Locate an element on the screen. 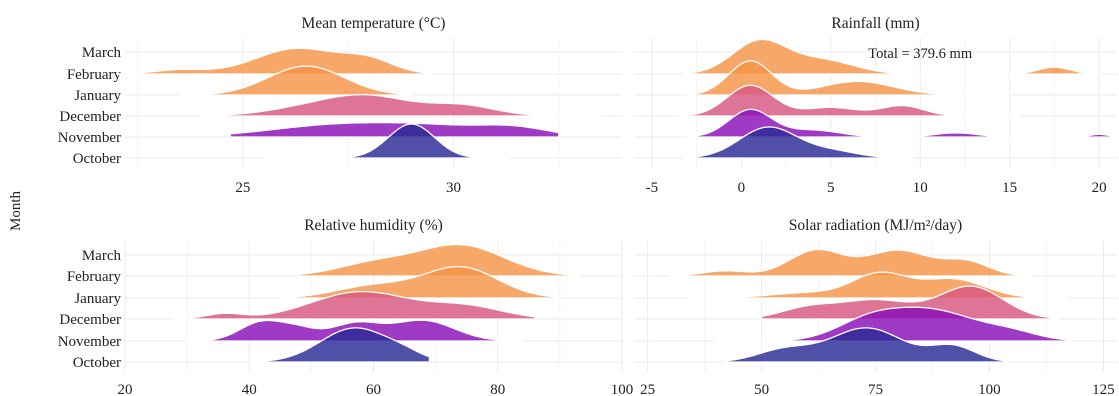 The height and width of the screenshot is (396, 1119). x-tick-label: 15 is located at coordinates (1009, 188).